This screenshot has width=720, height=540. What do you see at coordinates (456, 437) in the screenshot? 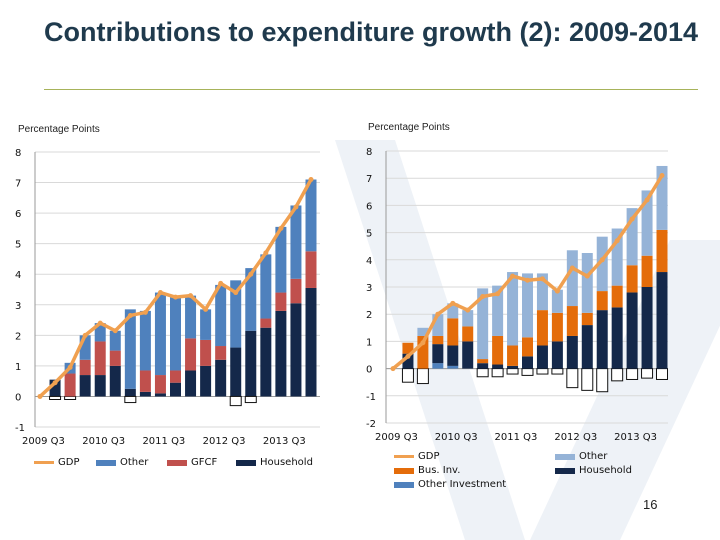
I see `x-tick-label: 2010 Q3` at bounding box center [456, 437].